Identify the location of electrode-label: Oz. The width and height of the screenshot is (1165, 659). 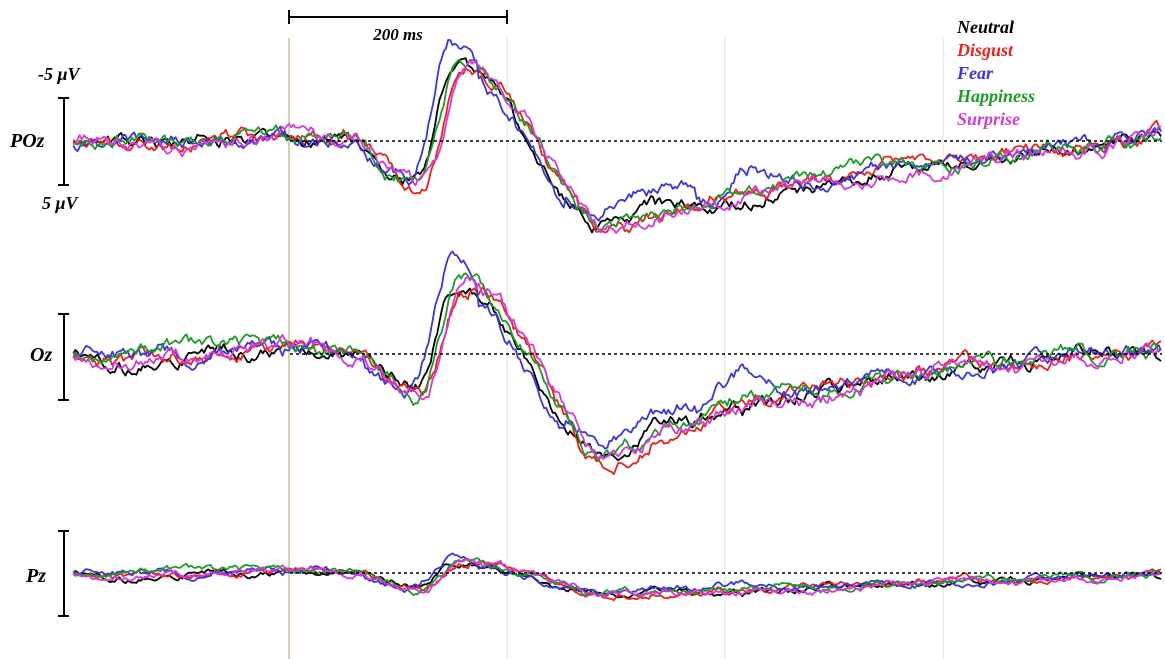
(41, 355).